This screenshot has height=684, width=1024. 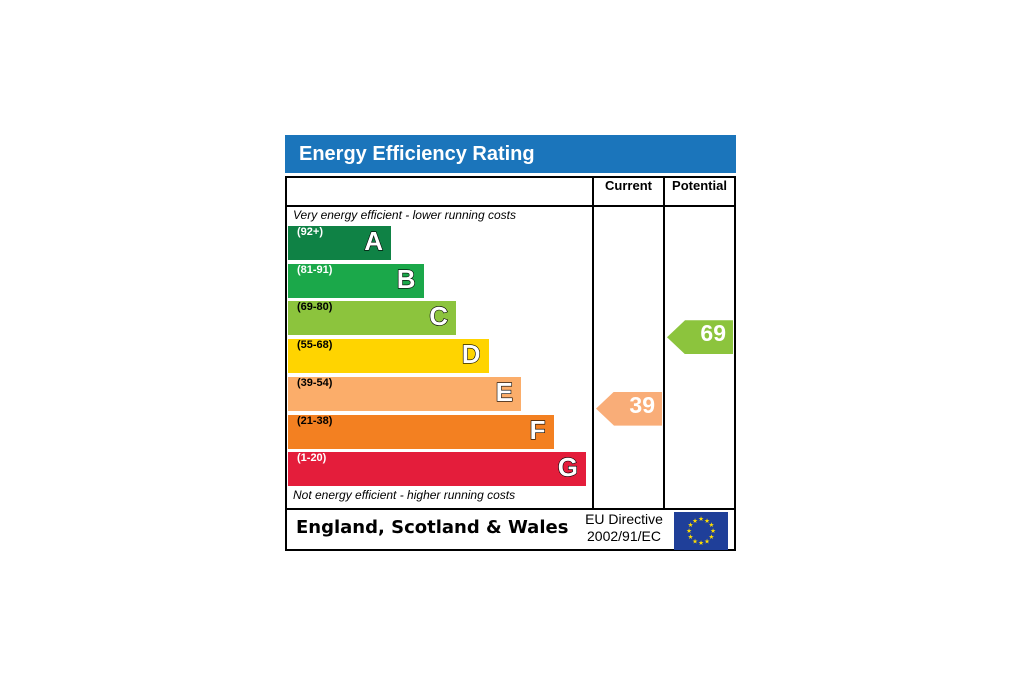 What do you see at coordinates (699, 185) in the screenshot?
I see `potential-column-header: Potential` at bounding box center [699, 185].